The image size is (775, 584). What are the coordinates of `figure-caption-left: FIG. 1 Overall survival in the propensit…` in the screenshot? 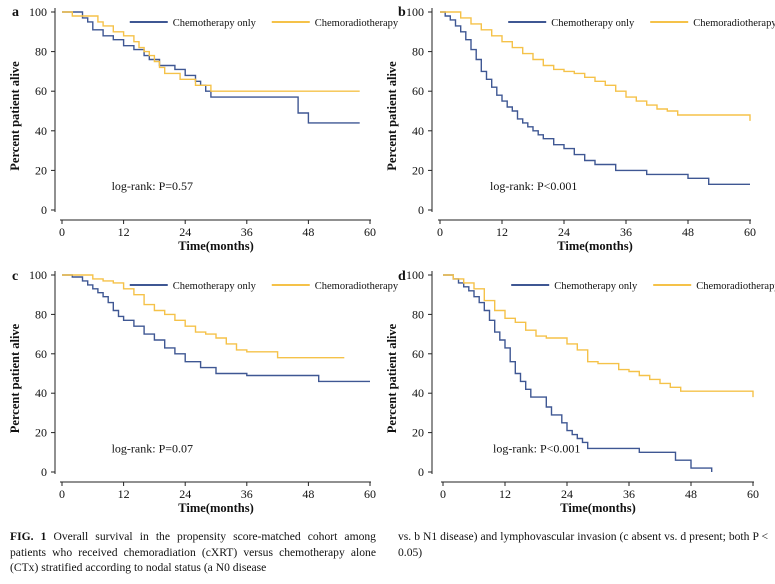 It's located at (193, 552).